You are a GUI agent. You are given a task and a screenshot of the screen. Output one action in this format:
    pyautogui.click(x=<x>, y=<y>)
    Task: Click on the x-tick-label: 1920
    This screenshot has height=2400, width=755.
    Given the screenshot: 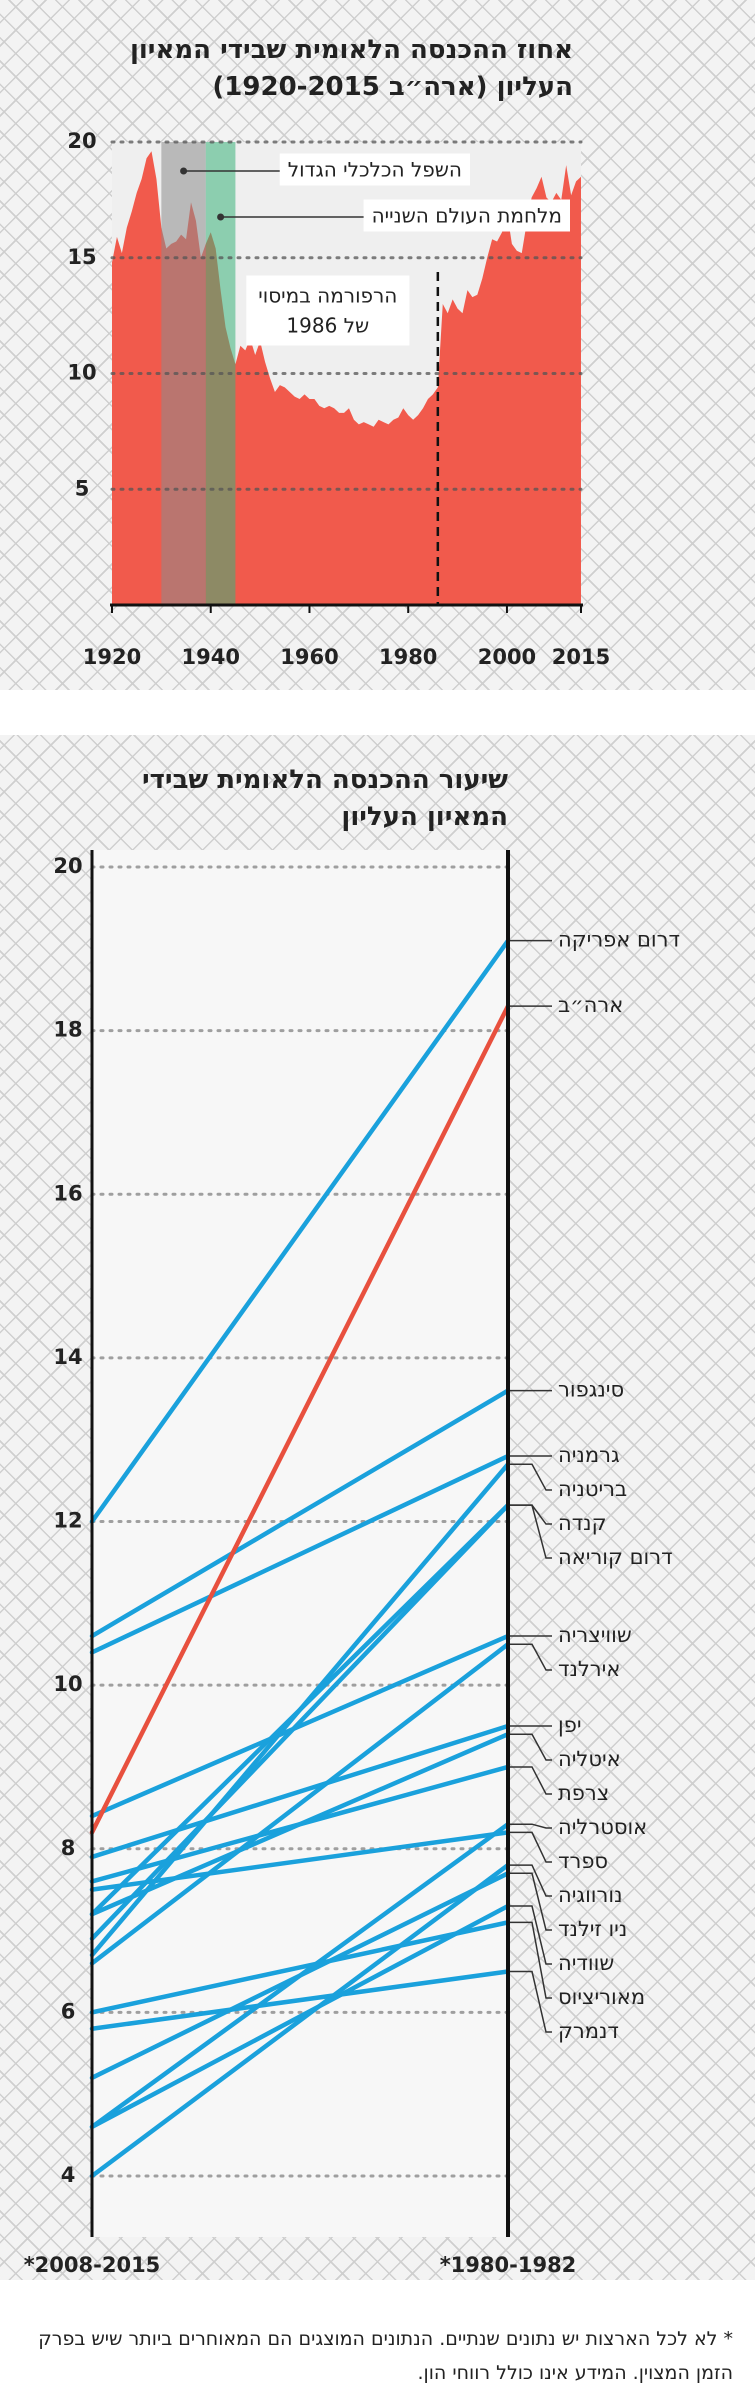 What is the action you would take?
    pyautogui.click(x=112, y=657)
    